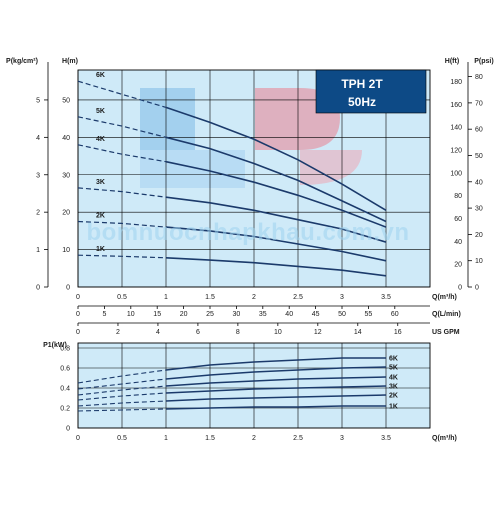 The width and height of the screenshot is (500, 505). I want to click on flow-lmin-tick-label: 45, so click(316, 314).